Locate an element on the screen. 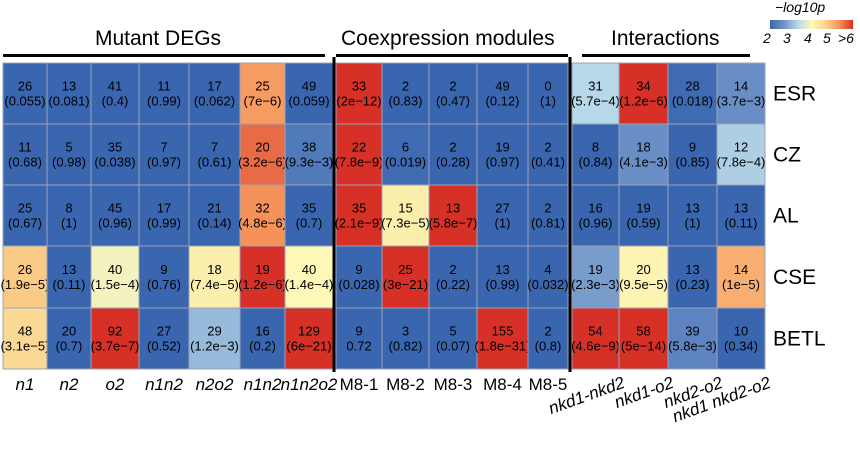 The width and height of the screenshot is (860, 450). cell-pvalue-label: (0.038) is located at coordinates (114, 162).